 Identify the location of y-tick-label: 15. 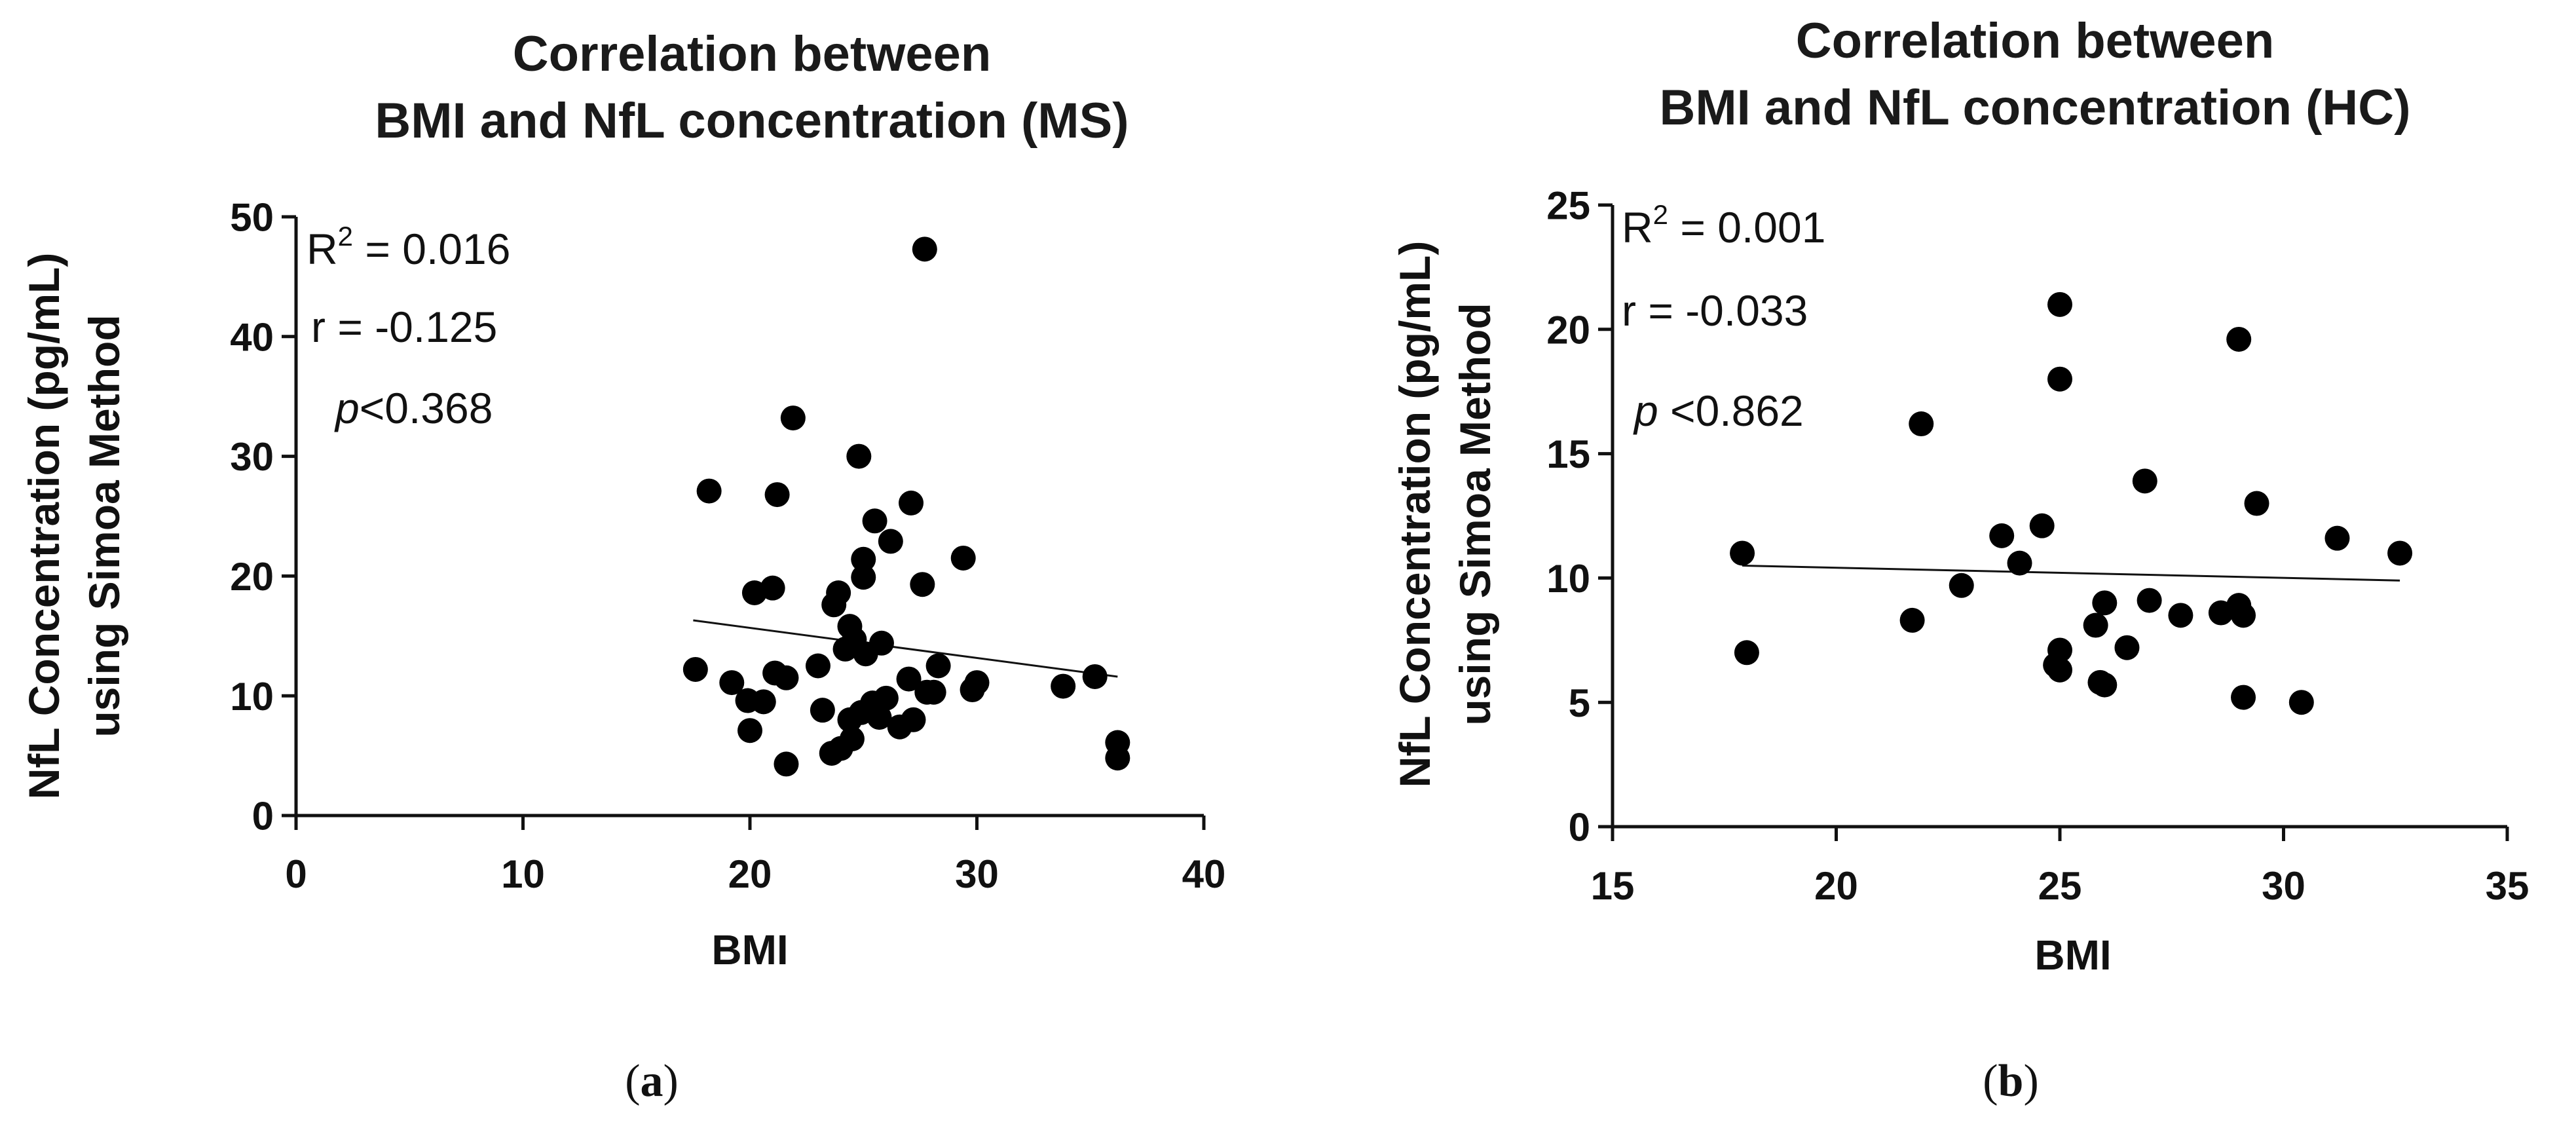
(1568, 454).